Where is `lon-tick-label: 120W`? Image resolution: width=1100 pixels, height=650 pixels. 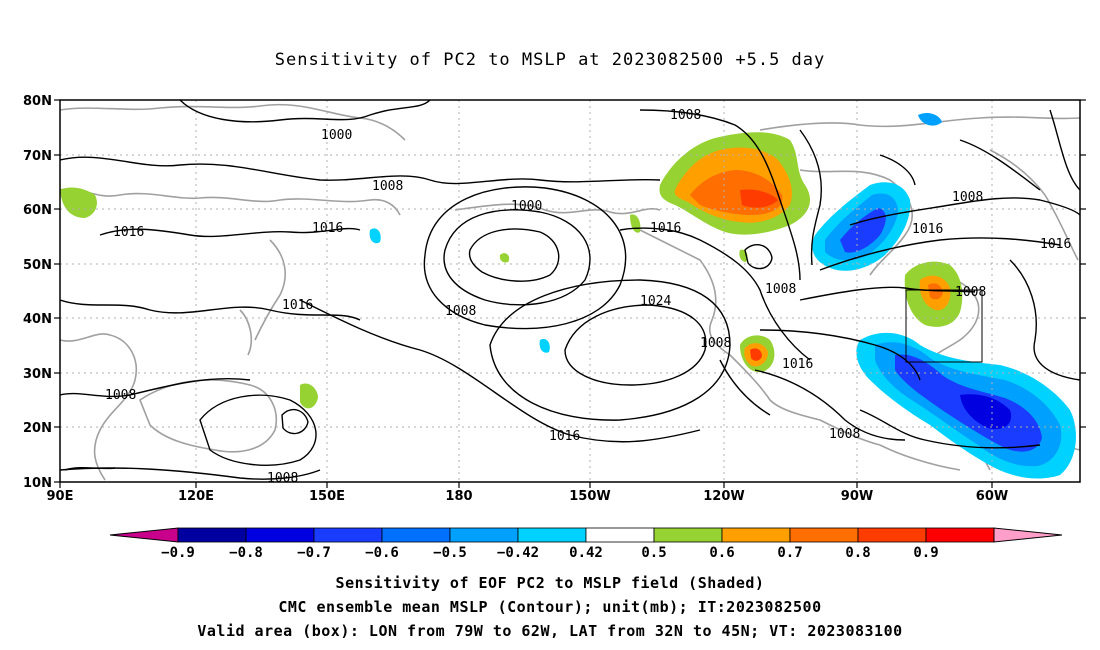 lon-tick-label: 120W is located at coordinates (723, 496).